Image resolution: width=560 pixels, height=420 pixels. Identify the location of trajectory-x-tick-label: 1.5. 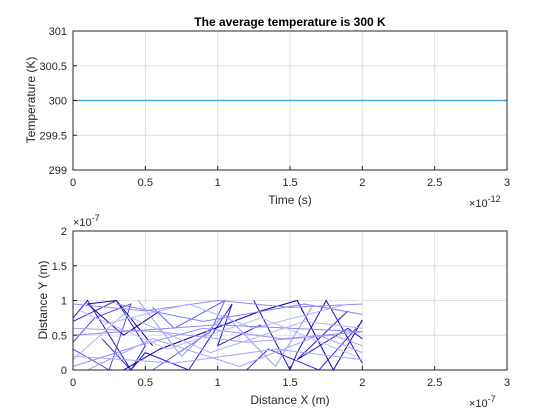
(289, 383).